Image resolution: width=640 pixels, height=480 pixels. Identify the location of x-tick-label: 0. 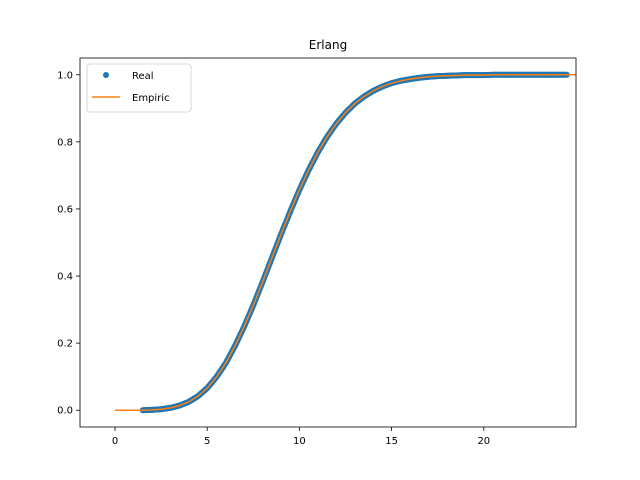
(115, 441).